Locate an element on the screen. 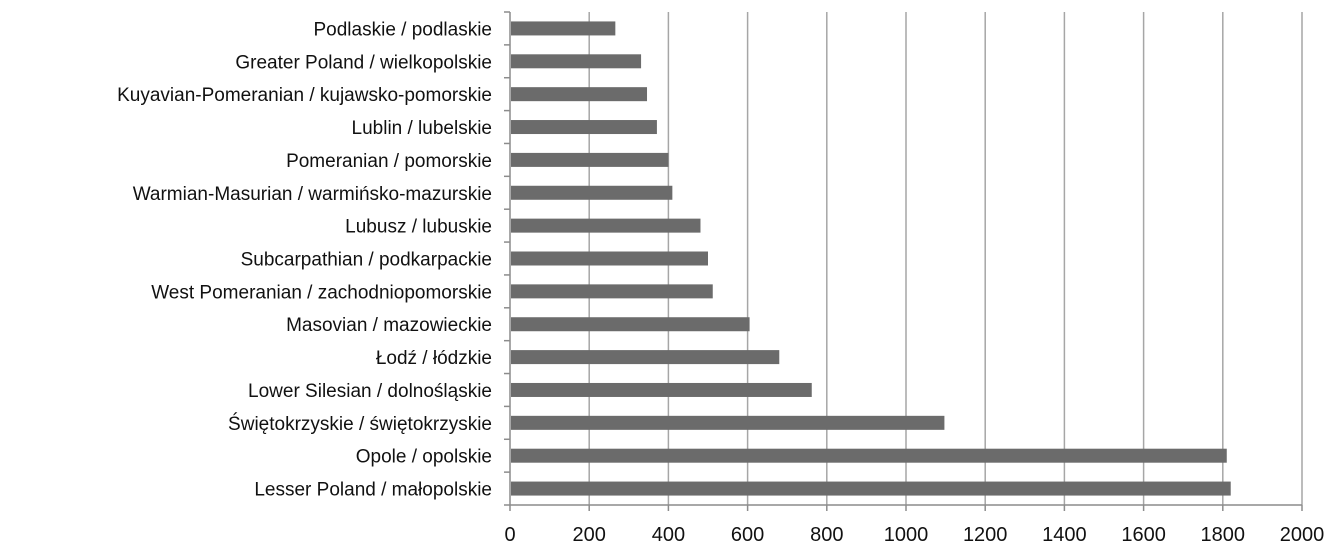 This screenshot has width=1333, height=550. x-tick-label: 1800 is located at coordinates (1223, 535).